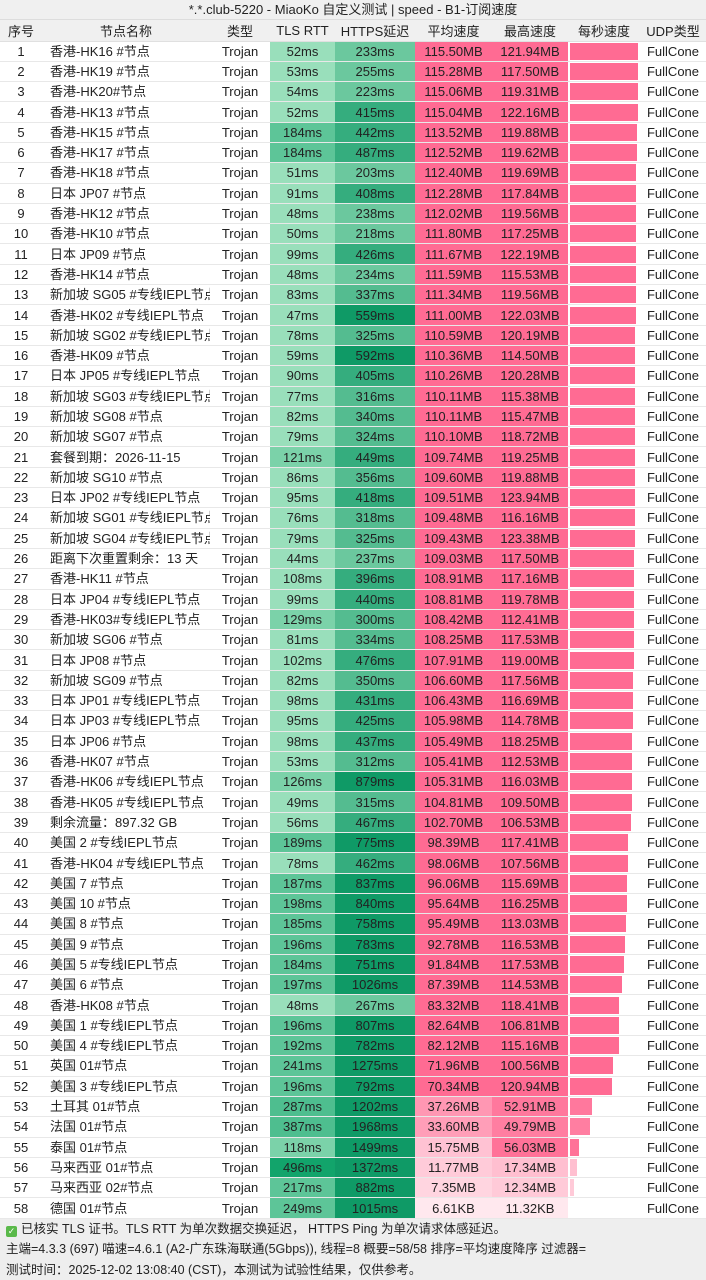 This screenshot has height=1280, width=706. I want to click on row-index: 48, so click(21, 1005).